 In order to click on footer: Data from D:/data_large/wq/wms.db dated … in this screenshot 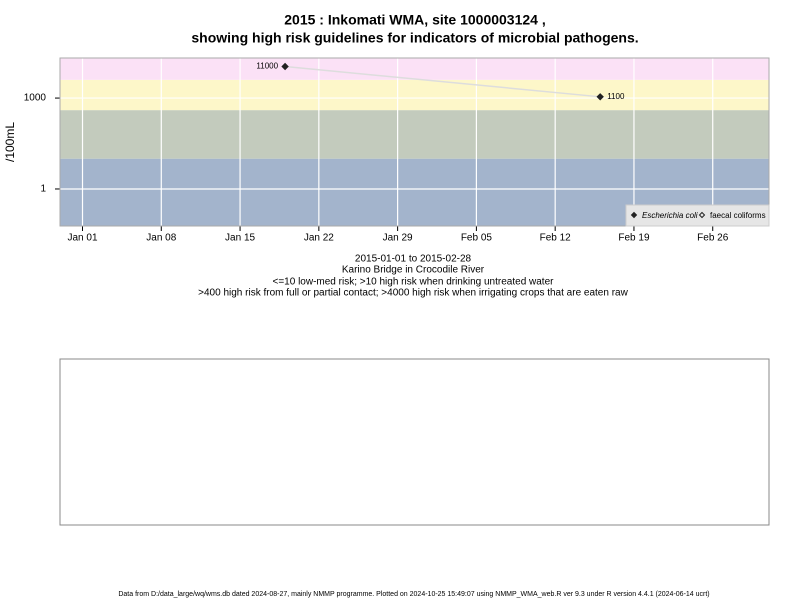, I will do `click(413, 594)`.